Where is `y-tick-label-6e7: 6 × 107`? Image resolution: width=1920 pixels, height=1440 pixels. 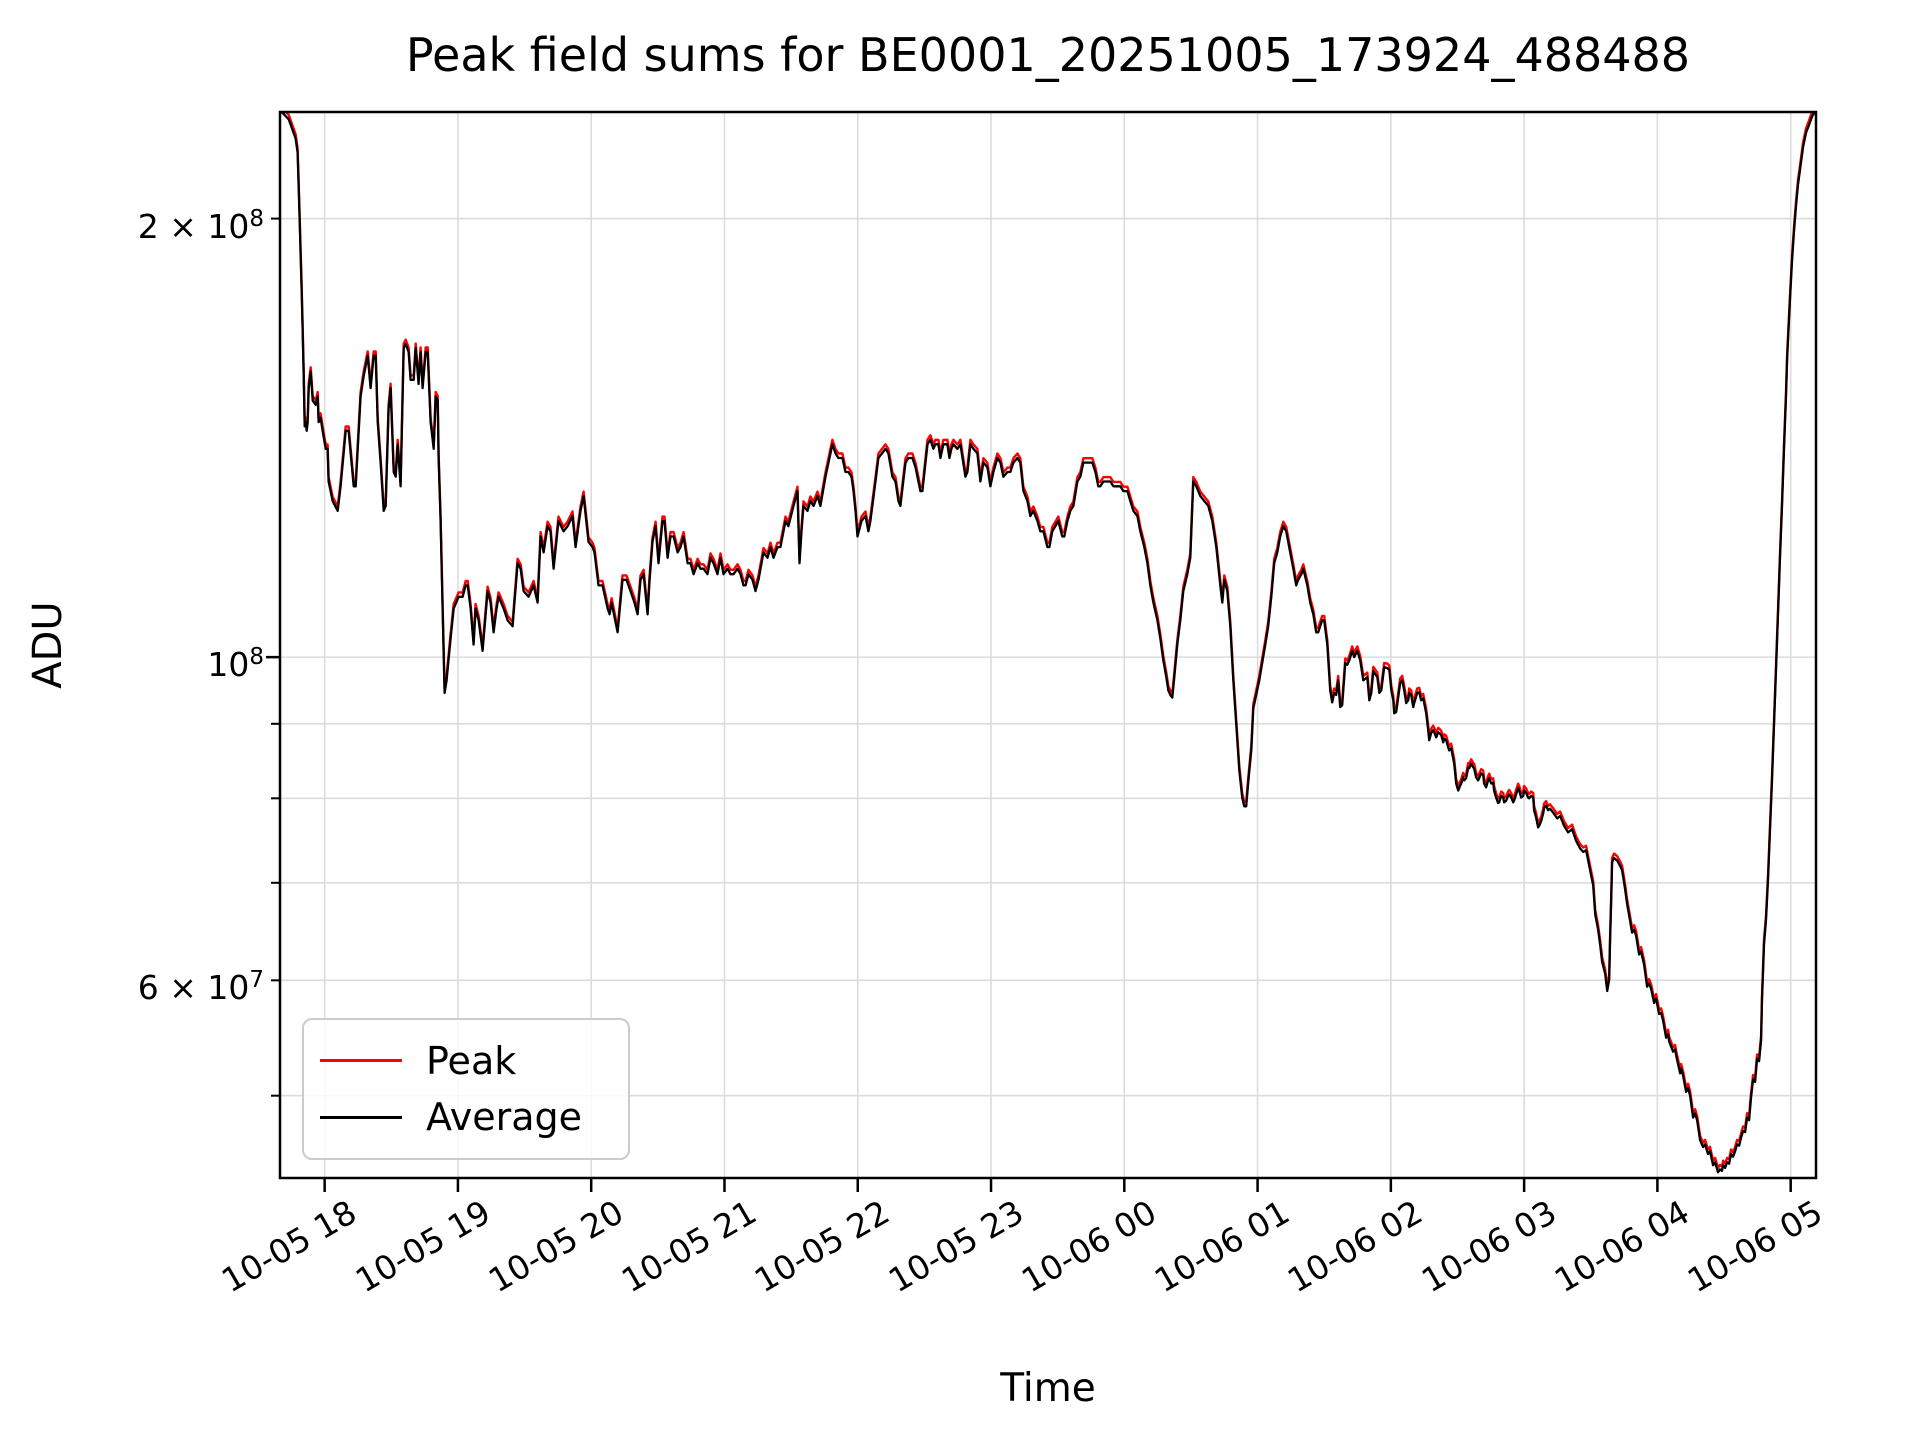 y-tick-label-6e7: 6 × 107 is located at coordinates (200, 987).